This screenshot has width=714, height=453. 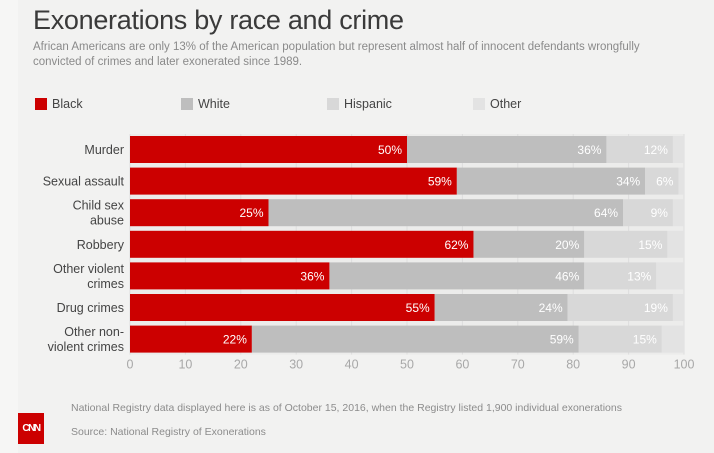 I want to click on edge-strip, so click(x=9, y=226).